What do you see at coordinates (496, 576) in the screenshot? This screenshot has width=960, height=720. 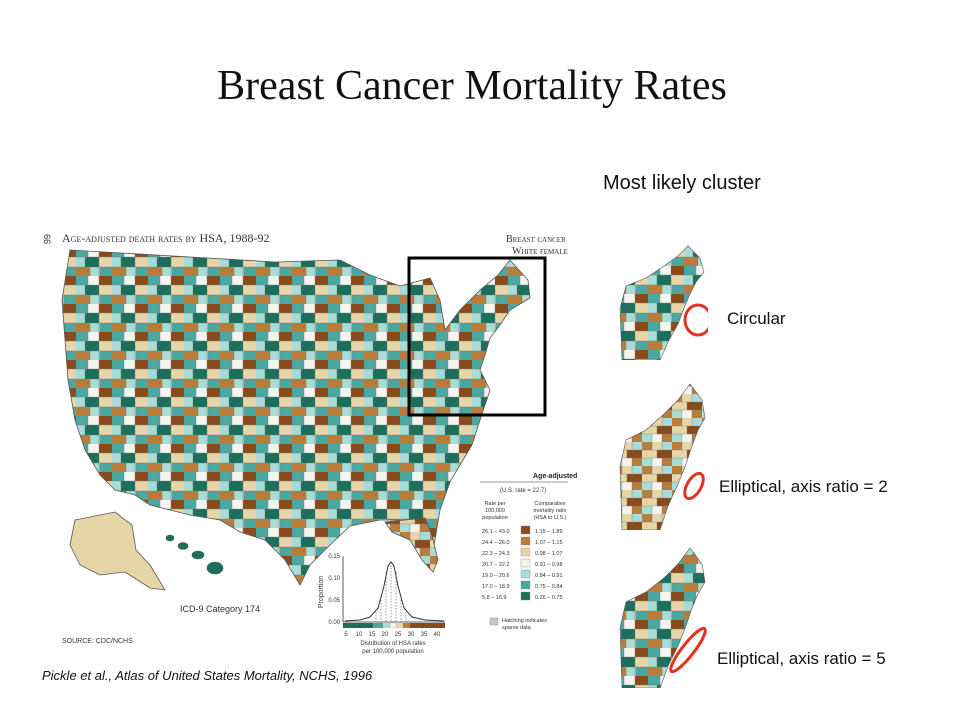 I see `legend-rate: 19.0 – 20.6` at bounding box center [496, 576].